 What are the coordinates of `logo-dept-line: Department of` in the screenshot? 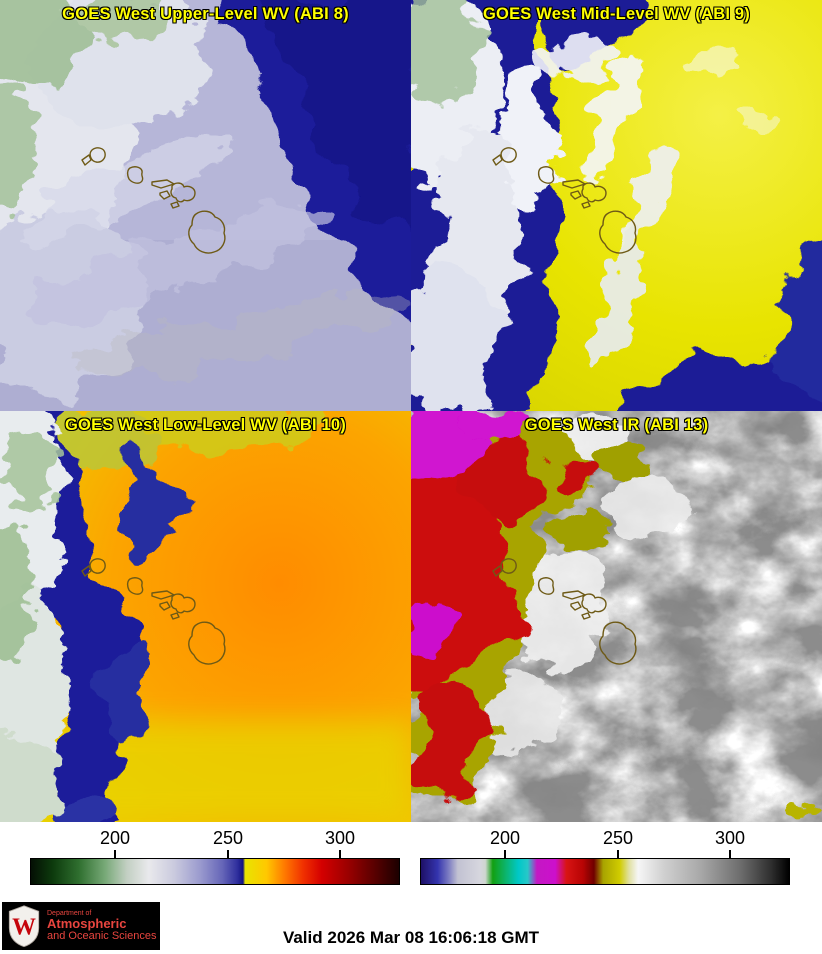 It's located at (69, 913).